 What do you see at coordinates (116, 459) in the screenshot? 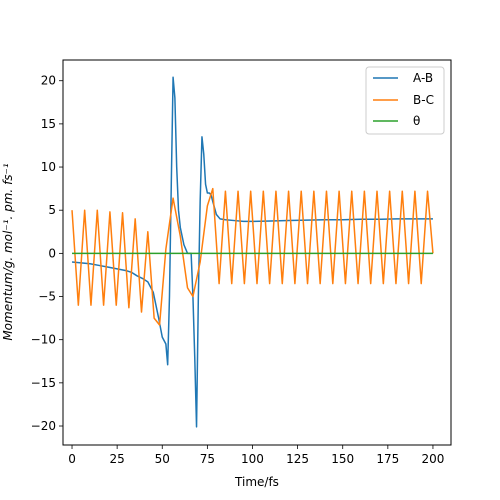
I see `x-tick-label: 25` at bounding box center [116, 459].